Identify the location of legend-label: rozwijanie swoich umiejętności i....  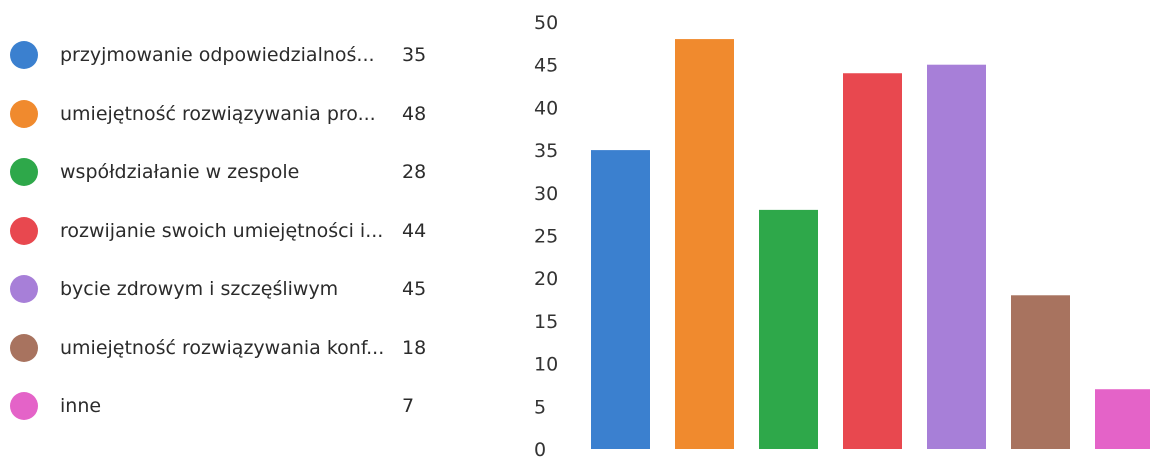
(222, 230).